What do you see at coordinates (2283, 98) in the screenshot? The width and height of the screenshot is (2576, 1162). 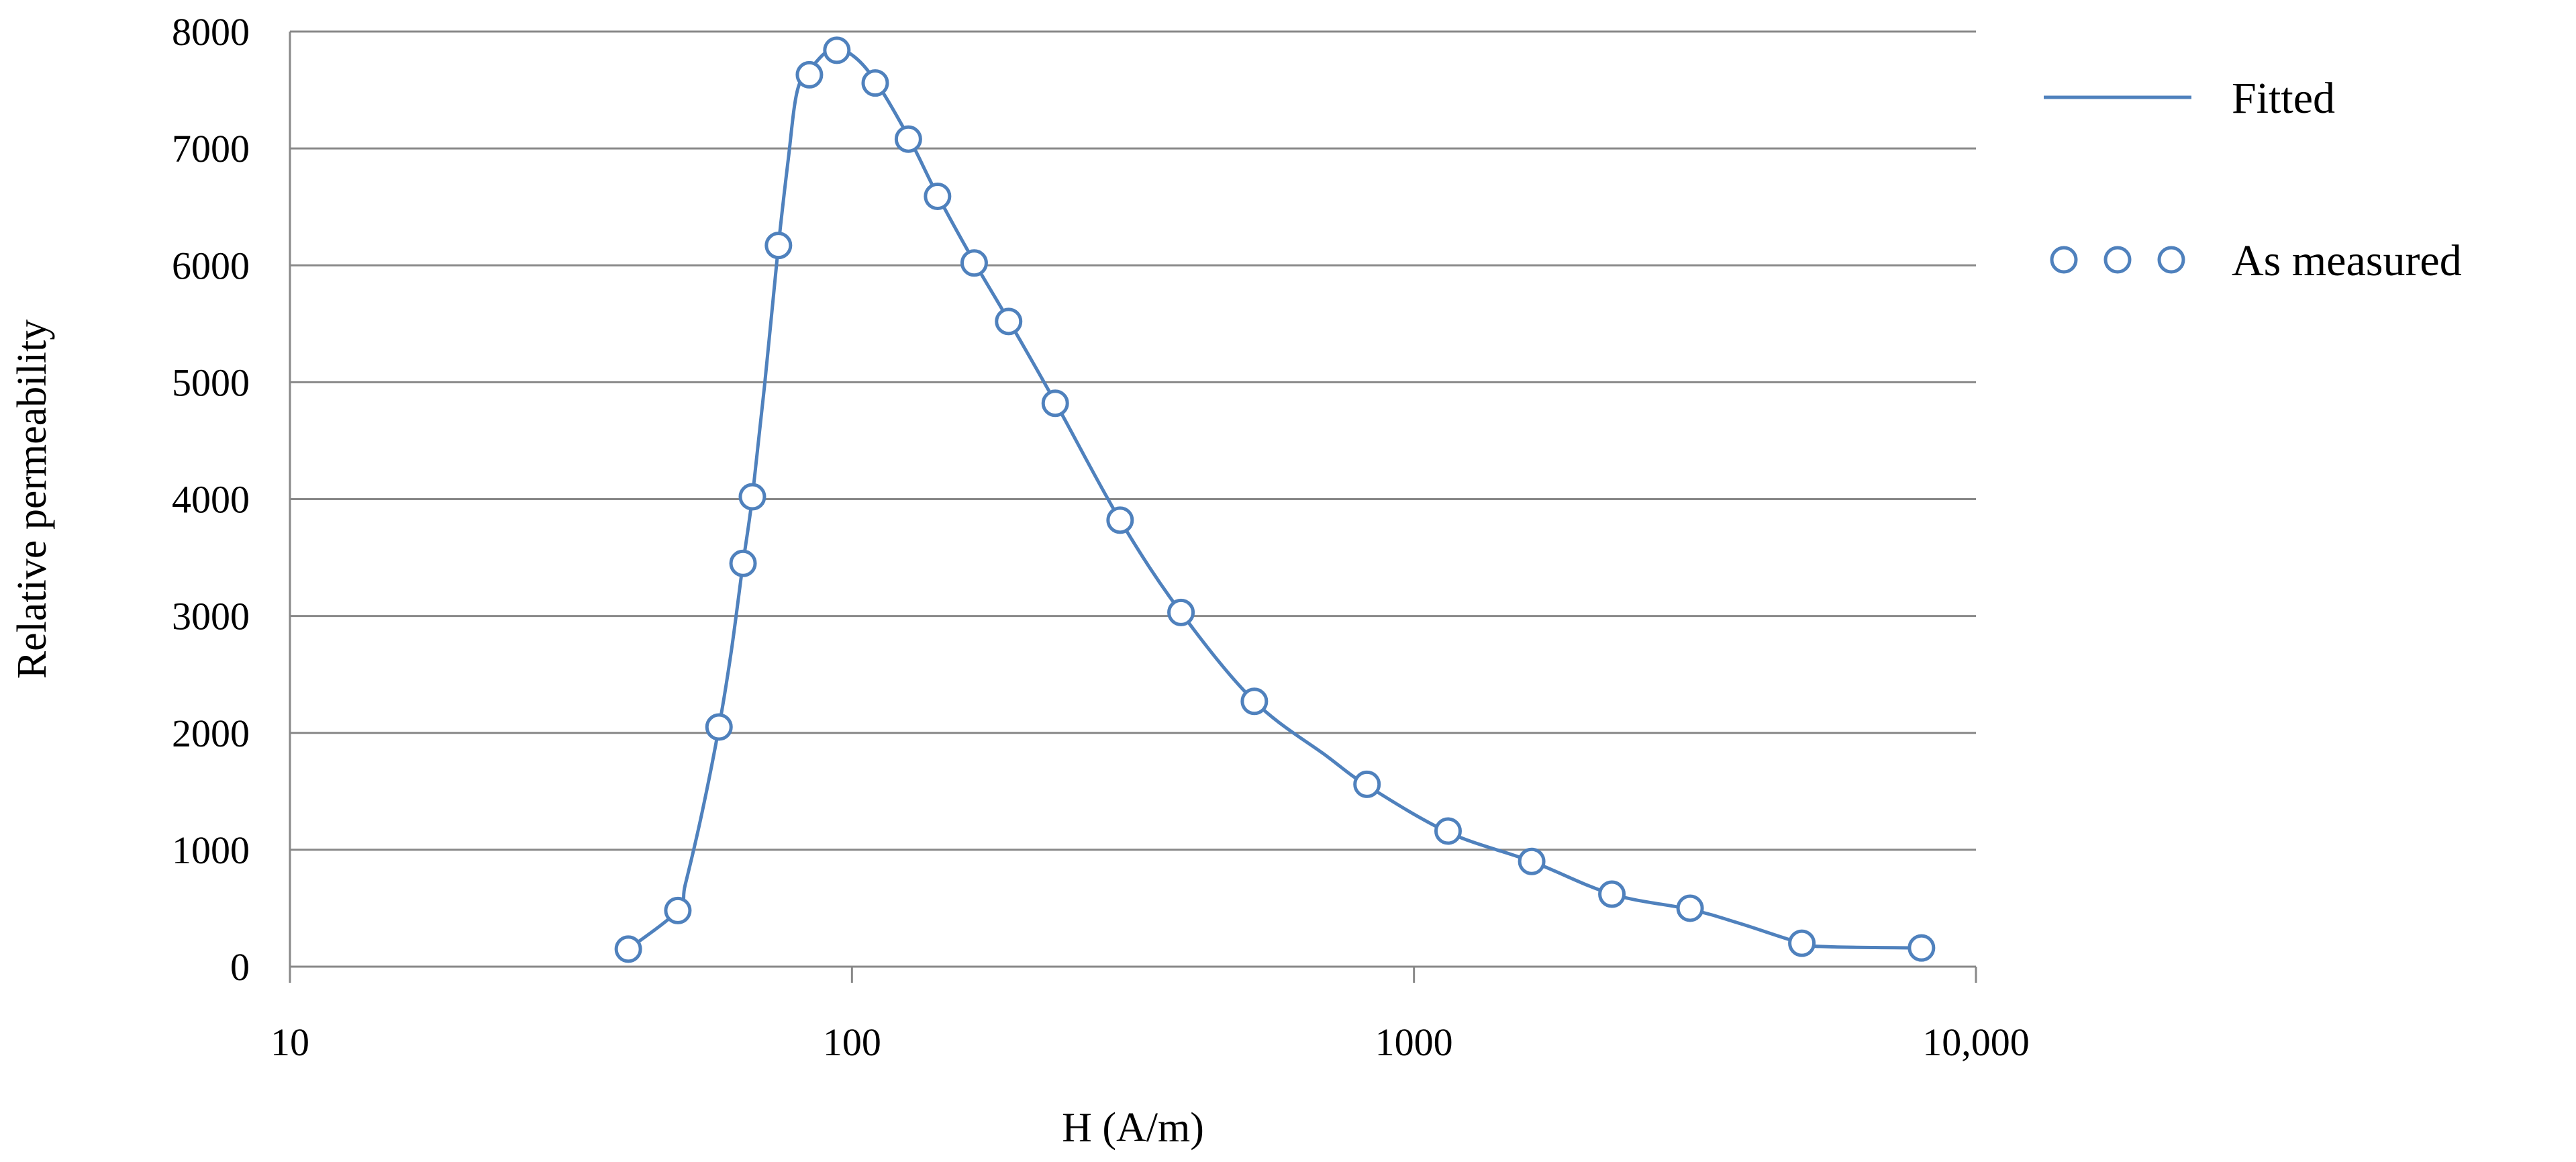 I see `legend-fitted-label: Fitted` at bounding box center [2283, 98].